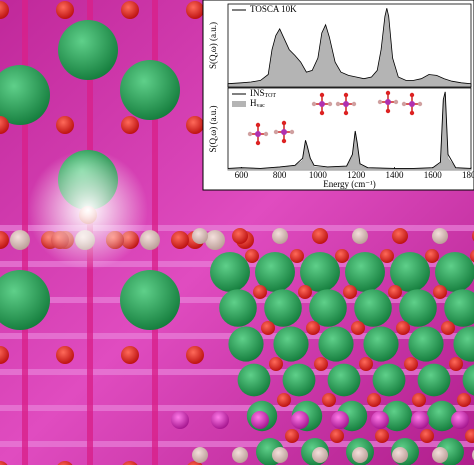 Image resolution: width=474 pixels, height=465 pixels. I want to click on legend-name: INS, so click(257, 93).